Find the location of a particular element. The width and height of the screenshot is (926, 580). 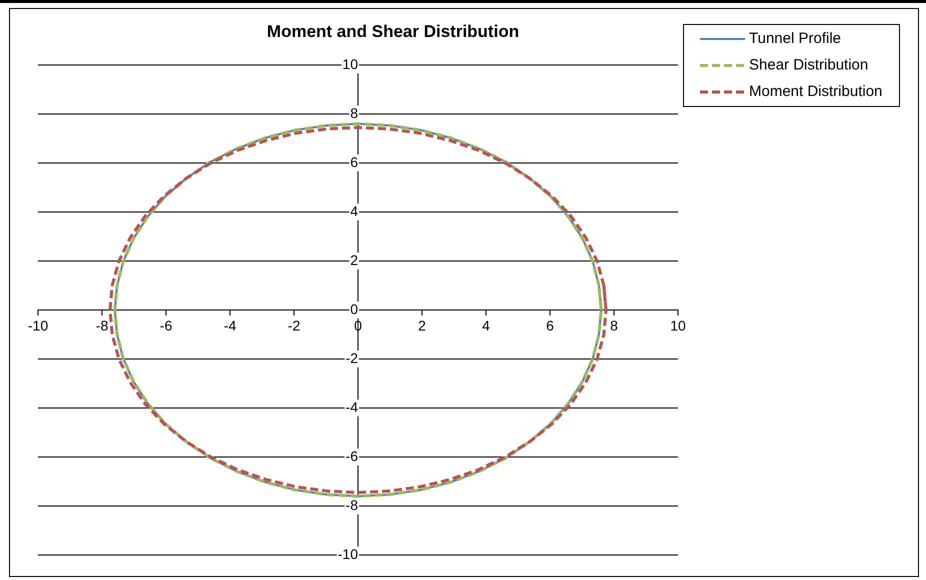

x-tick-label: -2 is located at coordinates (294, 325).